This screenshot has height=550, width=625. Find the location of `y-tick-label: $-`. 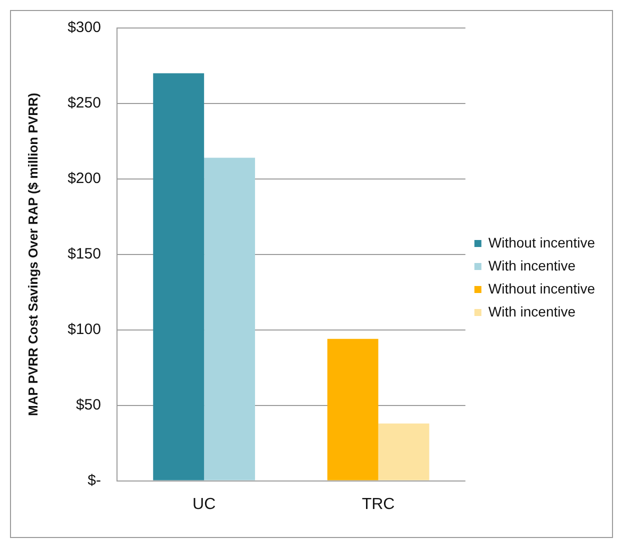

y-tick-label: $- is located at coordinates (94, 480).